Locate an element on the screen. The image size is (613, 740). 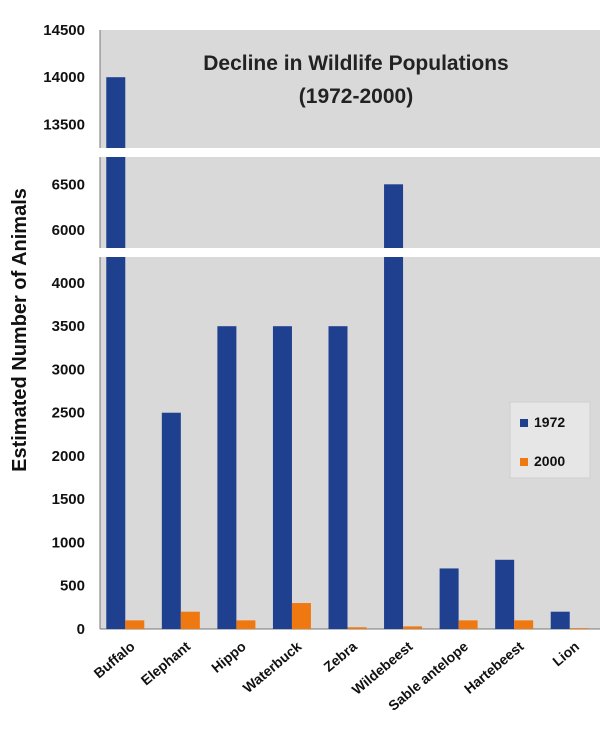
plot-area-middle is located at coordinates (350, 202).